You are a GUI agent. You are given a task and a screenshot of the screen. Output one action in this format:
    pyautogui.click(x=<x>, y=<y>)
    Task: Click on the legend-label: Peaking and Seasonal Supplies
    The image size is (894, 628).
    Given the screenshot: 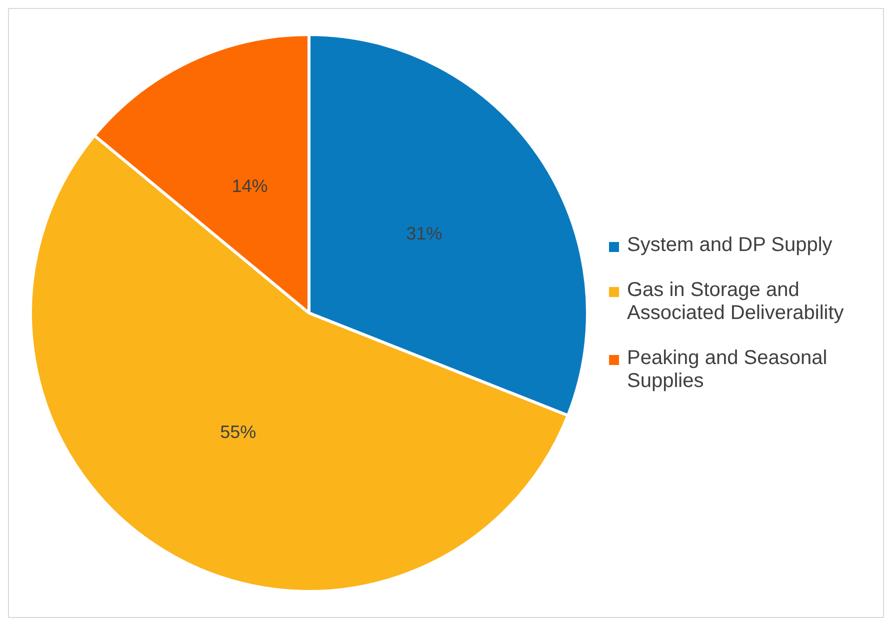 What is the action you would take?
    pyautogui.click(x=727, y=369)
    